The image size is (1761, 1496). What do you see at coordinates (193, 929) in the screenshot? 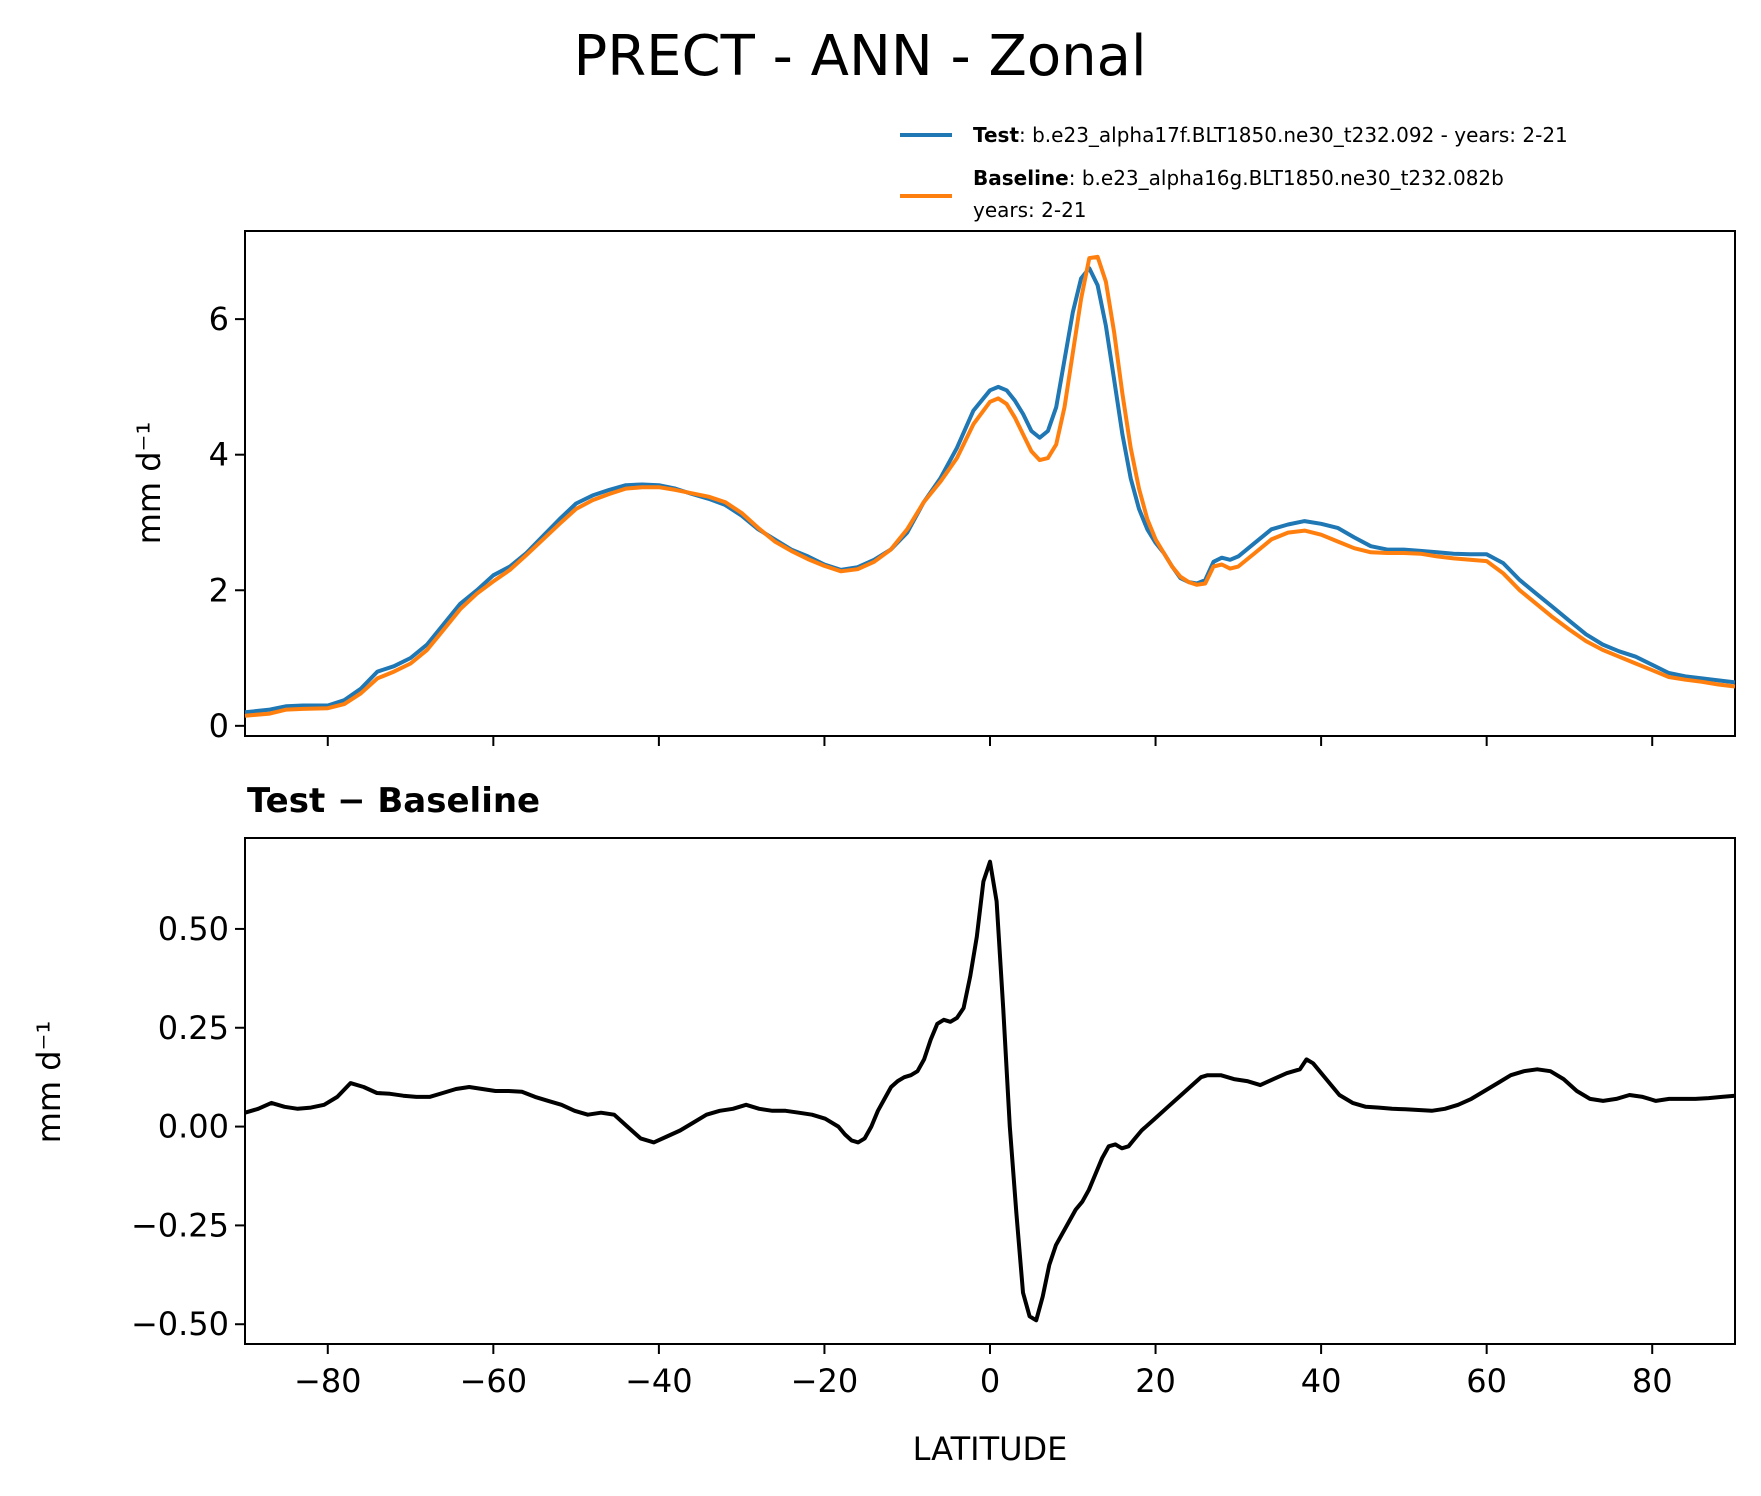
I see `bottom-y-tick-label: 0.50` at bounding box center [193, 929].